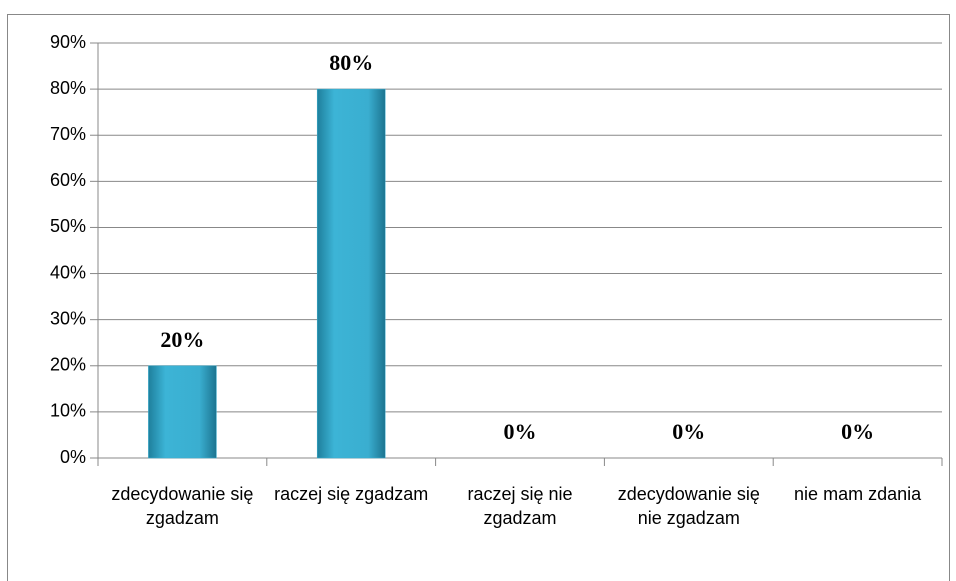 Image resolution: width=956 pixels, height=581 pixels. What do you see at coordinates (68, 180) in the screenshot?
I see `y-tick-label: 60%` at bounding box center [68, 180].